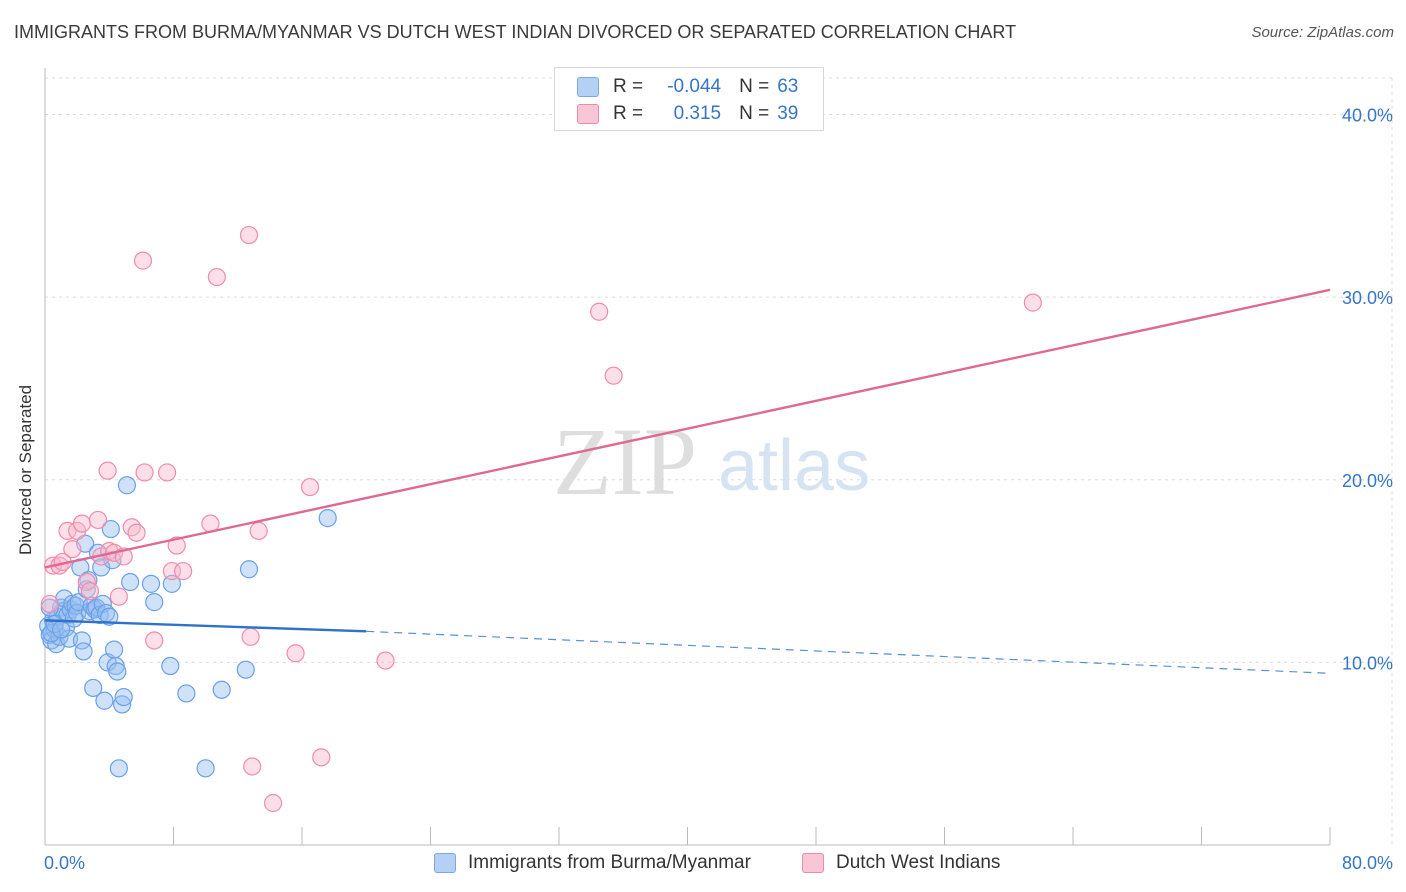  Describe the element at coordinates (1367, 116) in the screenshot. I see `y-tick-label: 40.0%` at that location.